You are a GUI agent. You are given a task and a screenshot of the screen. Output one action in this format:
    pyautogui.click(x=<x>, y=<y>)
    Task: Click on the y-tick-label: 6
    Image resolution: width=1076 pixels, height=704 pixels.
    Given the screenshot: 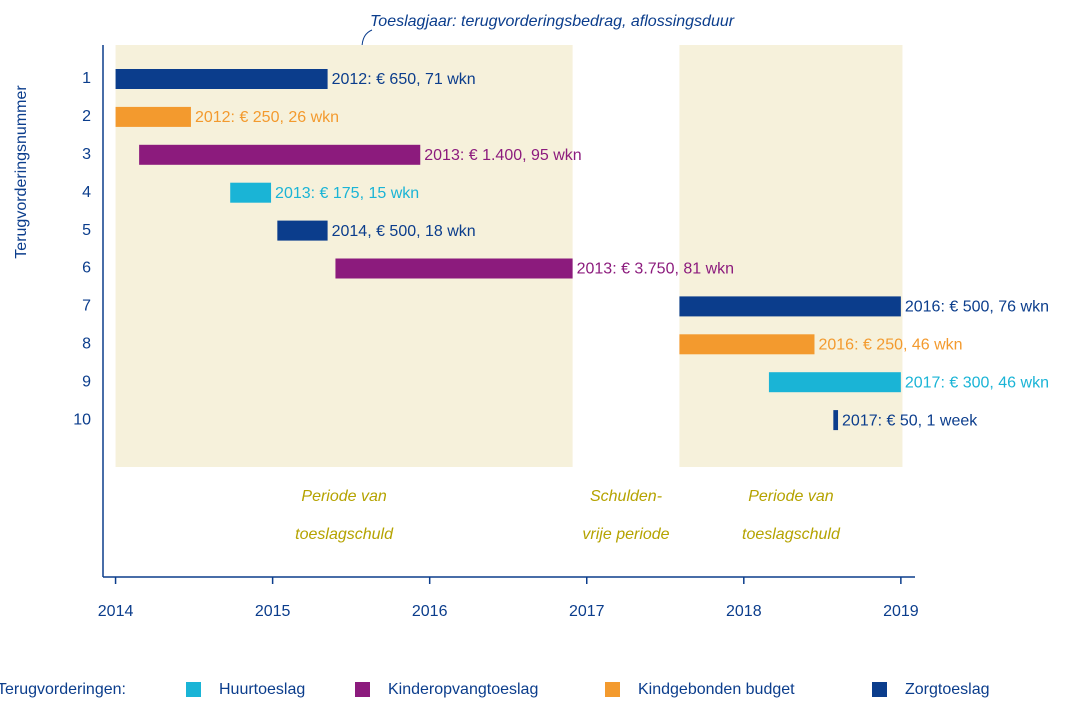 What is the action you would take?
    pyautogui.click(x=86, y=268)
    